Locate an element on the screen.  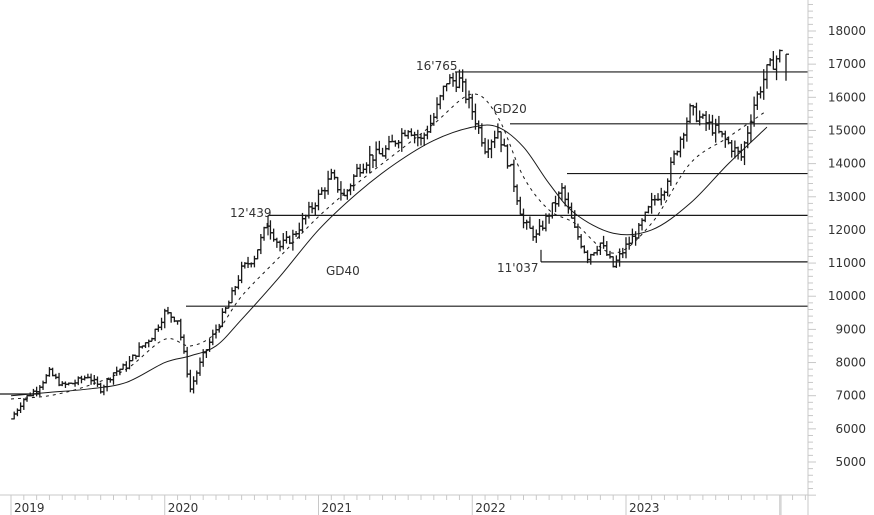
resistance-label: 12'439 is located at coordinates (250, 213).